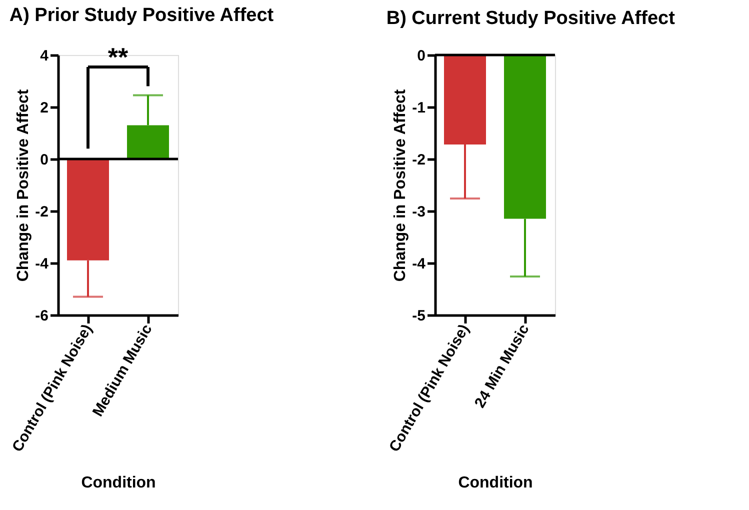 This screenshot has width=749, height=510. I want to click on chart-title: B) Current Study Positive Affect, so click(531, 18).